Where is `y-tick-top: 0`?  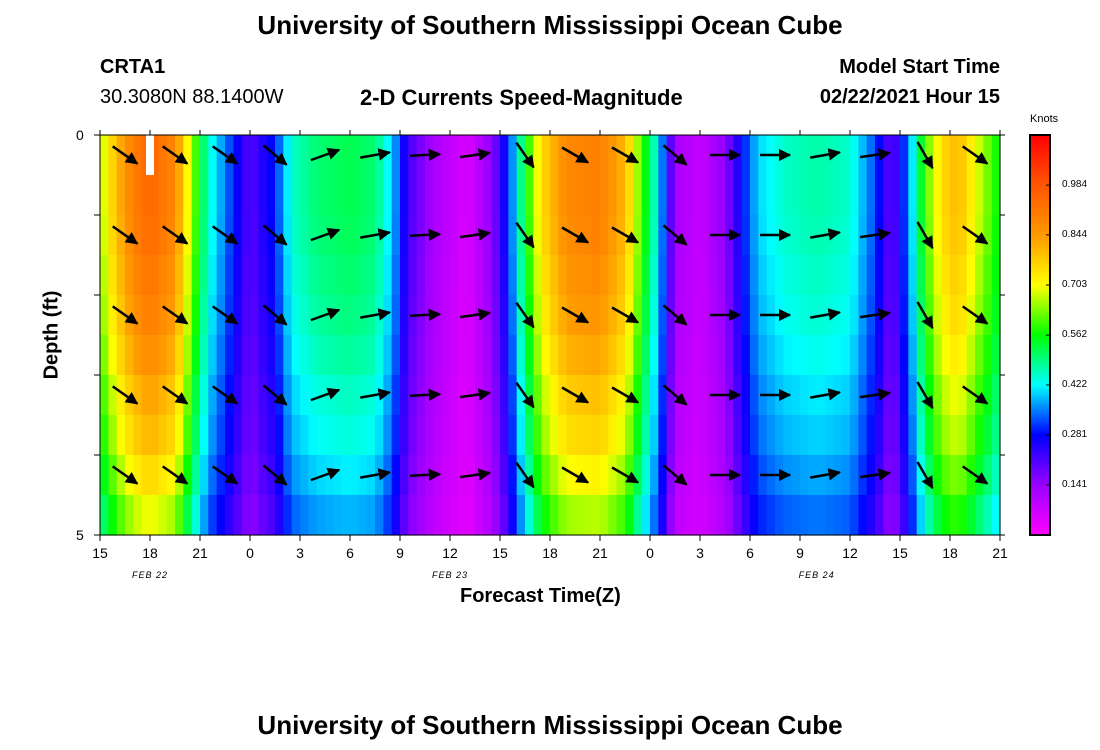 y-tick-top: 0 is located at coordinates (80, 135).